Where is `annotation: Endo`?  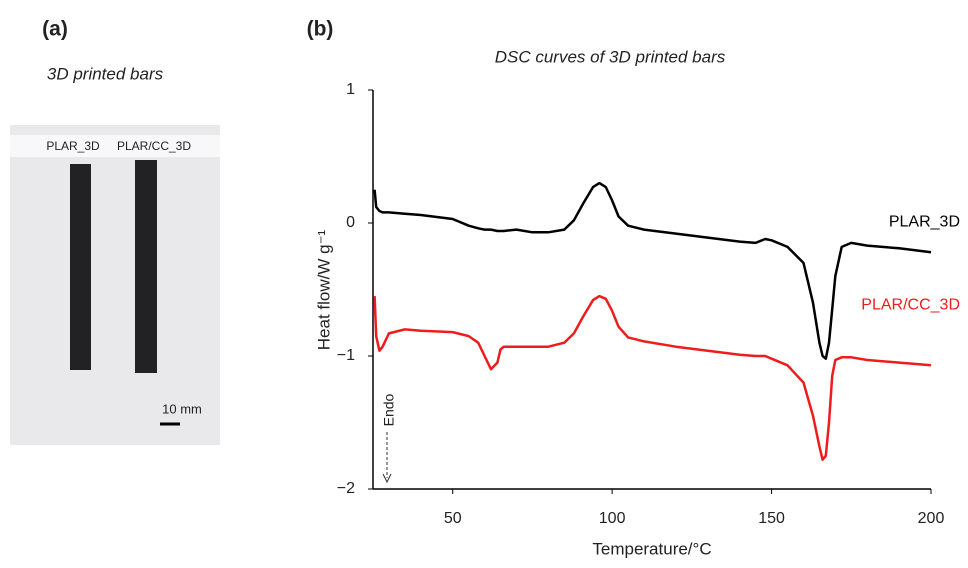 annotation: Endo is located at coordinates (389, 409).